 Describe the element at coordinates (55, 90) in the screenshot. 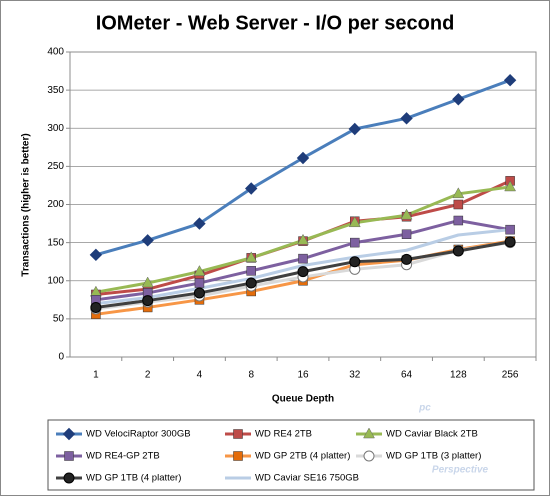

I see `y-tick-label: 350` at that location.